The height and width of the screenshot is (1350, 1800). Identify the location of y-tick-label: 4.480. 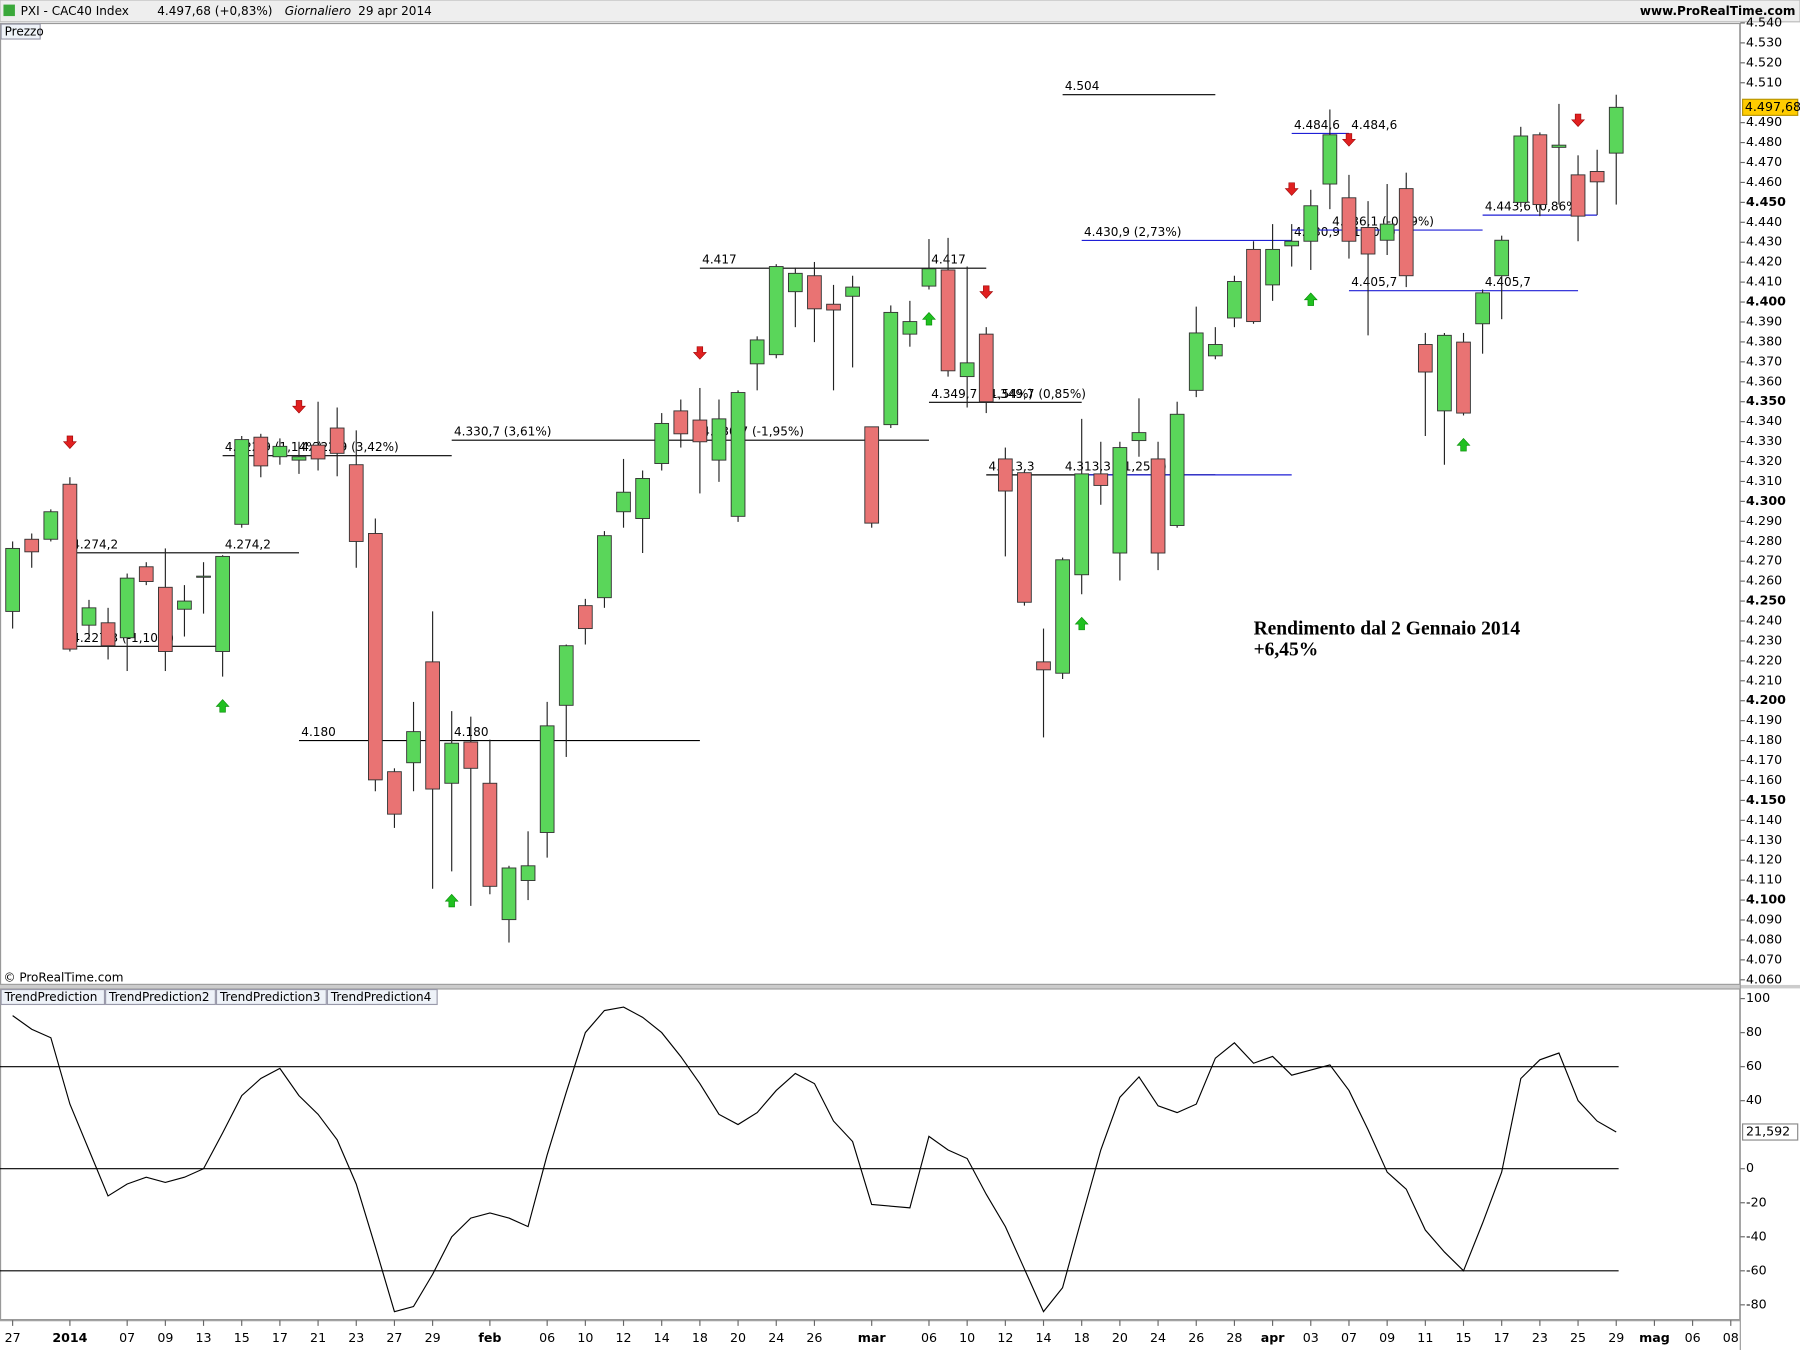
(1764, 141).